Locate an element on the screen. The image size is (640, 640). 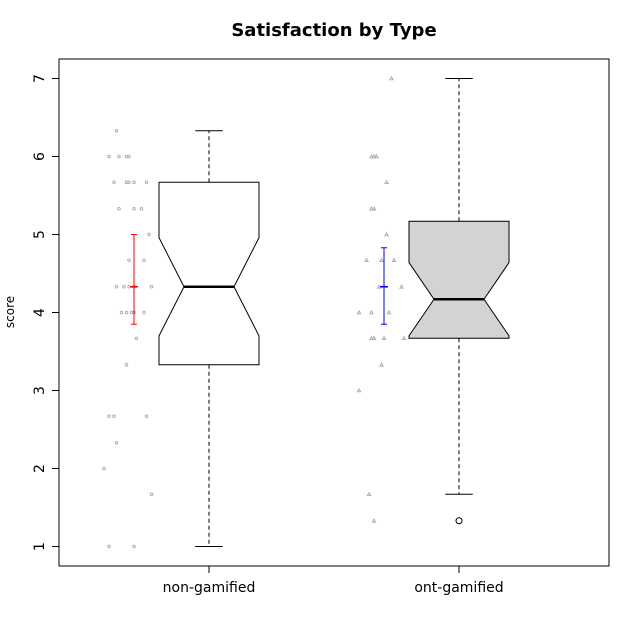
y-axis-label: score is located at coordinates (10, 312).